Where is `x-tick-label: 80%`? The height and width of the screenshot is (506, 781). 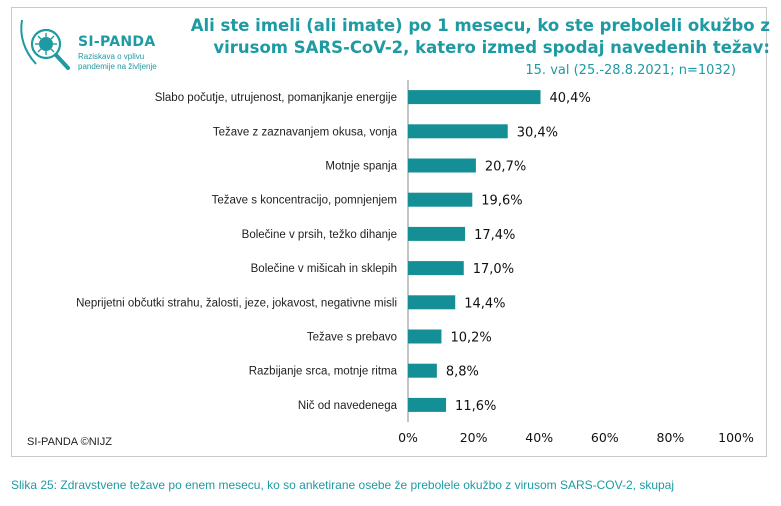
x-tick-label: 80% is located at coordinates (671, 437).